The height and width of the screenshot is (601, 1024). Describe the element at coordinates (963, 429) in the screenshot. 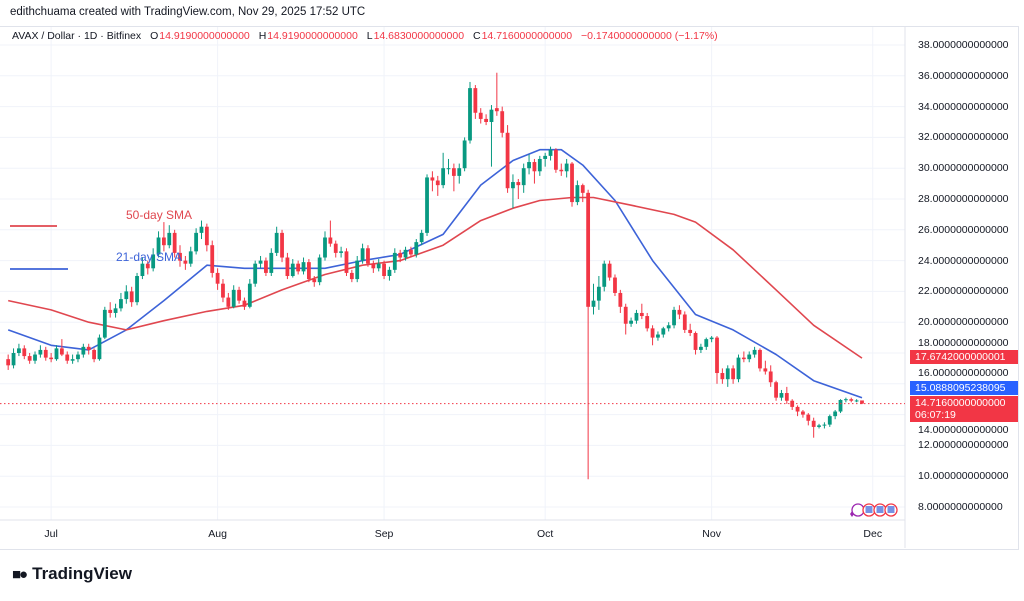

I see `price-tick-label: 14.0000000000000` at that location.